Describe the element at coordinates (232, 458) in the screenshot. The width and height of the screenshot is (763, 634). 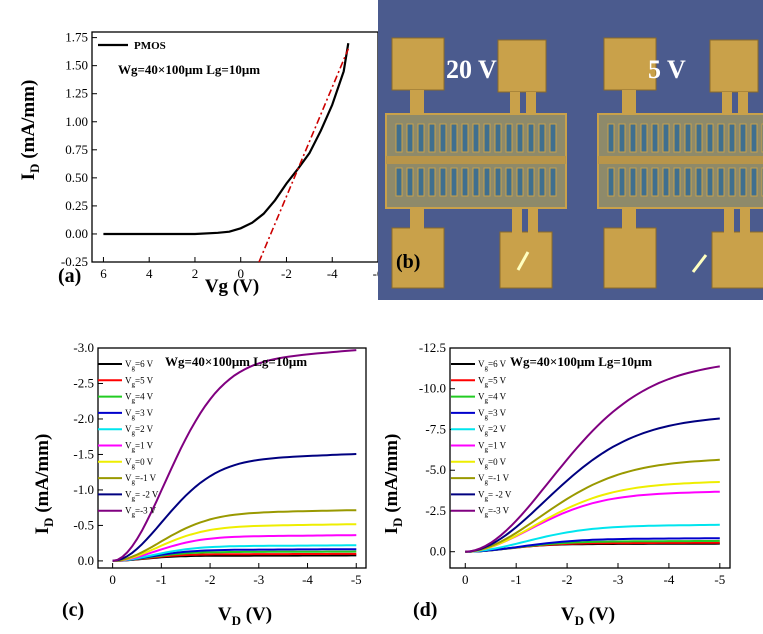
I see `chart-c-plot-frame` at that location.